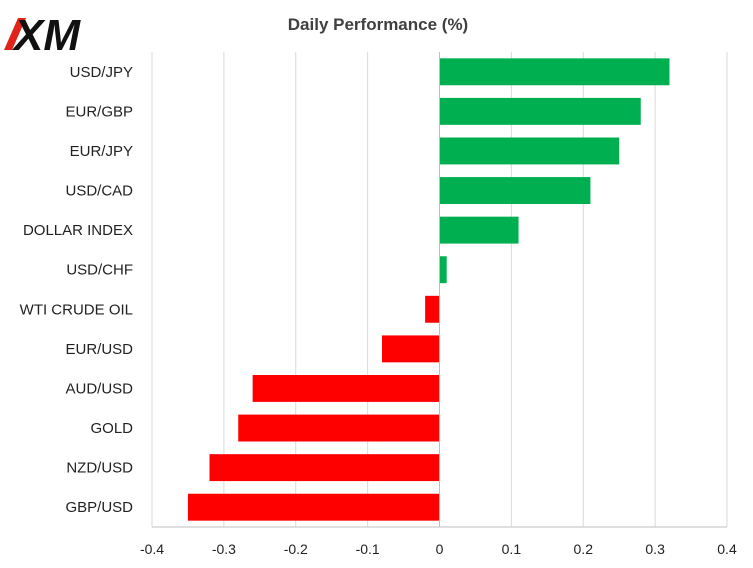 This screenshot has height=568, width=753. I want to click on x-tick-label: -0.3, so click(224, 549).